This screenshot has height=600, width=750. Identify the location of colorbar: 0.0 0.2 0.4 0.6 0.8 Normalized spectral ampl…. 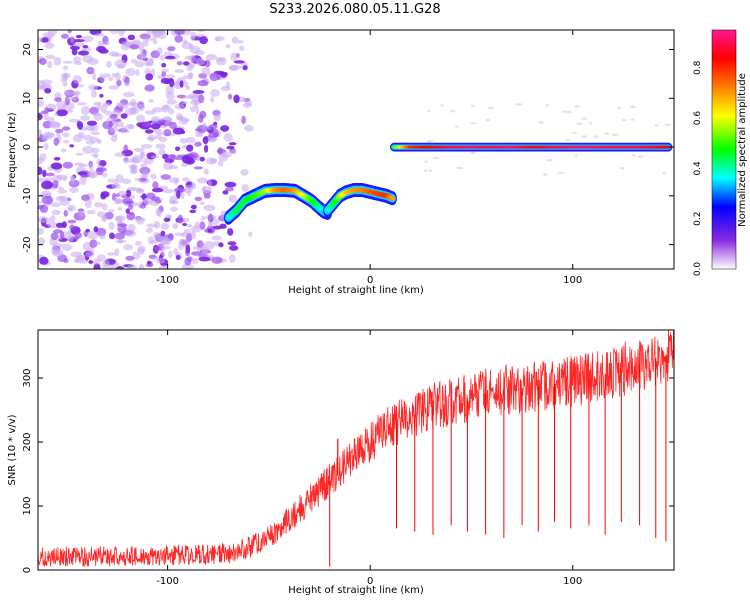
(720, 152).